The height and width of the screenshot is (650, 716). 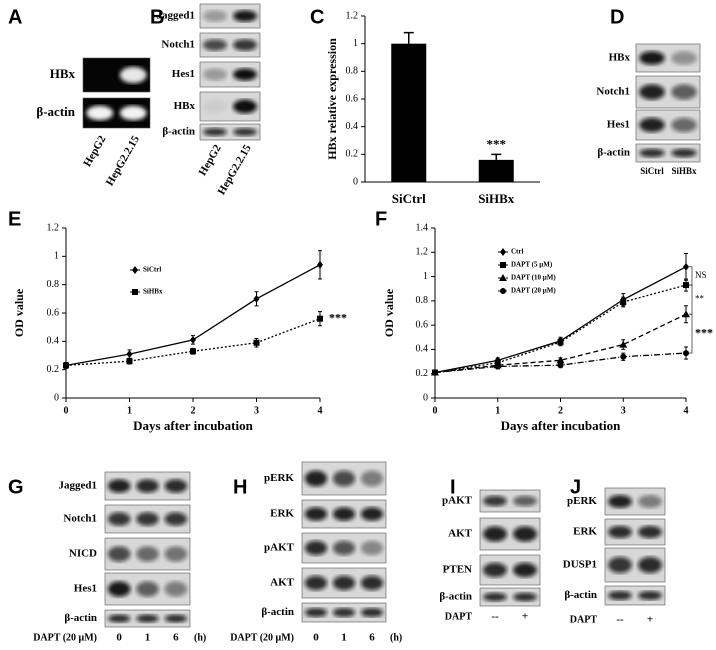 What do you see at coordinates (453, 487) in the screenshot?
I see `panel-label: I` at bounding box center [453, 487].